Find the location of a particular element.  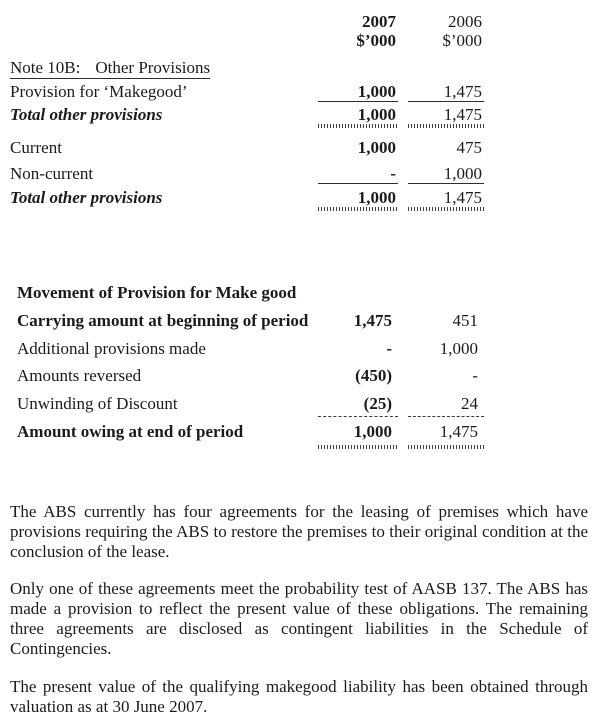

column-header-2006: 2006 is located at coordinates (465, 21).